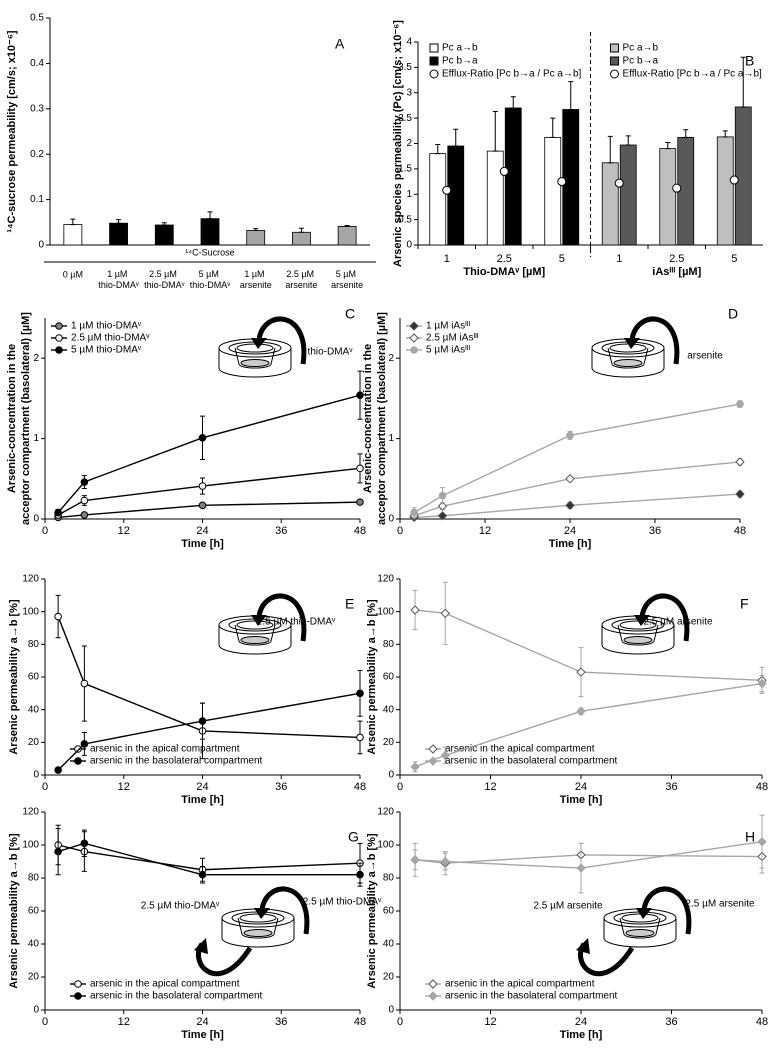 The image size is (776, 1054). Describe the element at coordinates (209, 252) in the screenshot. I see `group-label: ¹⁴C-Sucrose` at that location.